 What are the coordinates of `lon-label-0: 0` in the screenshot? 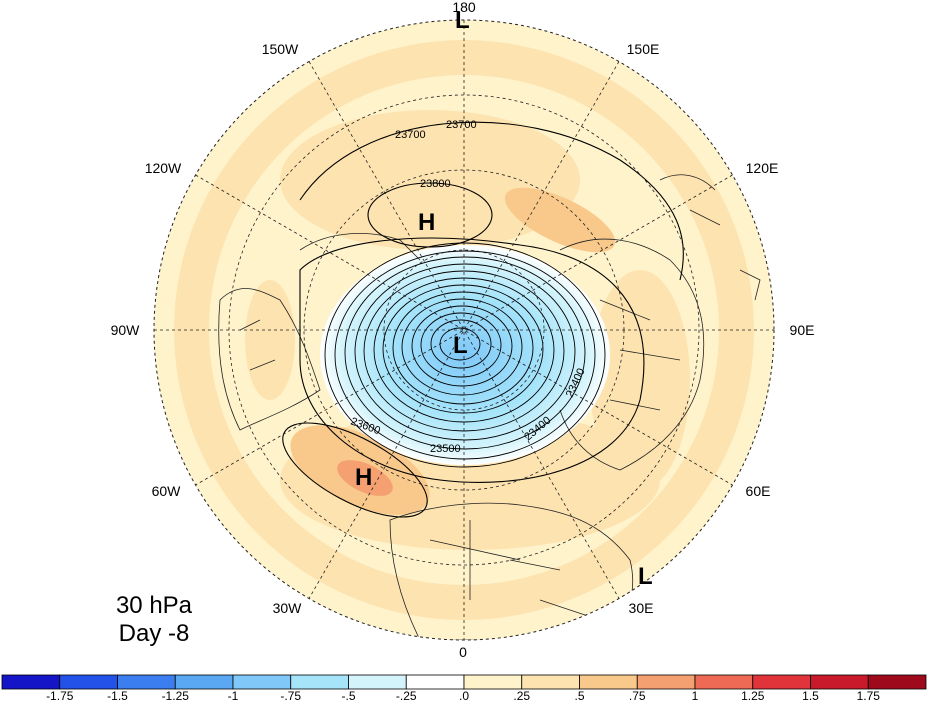 It's located at (463, 652).